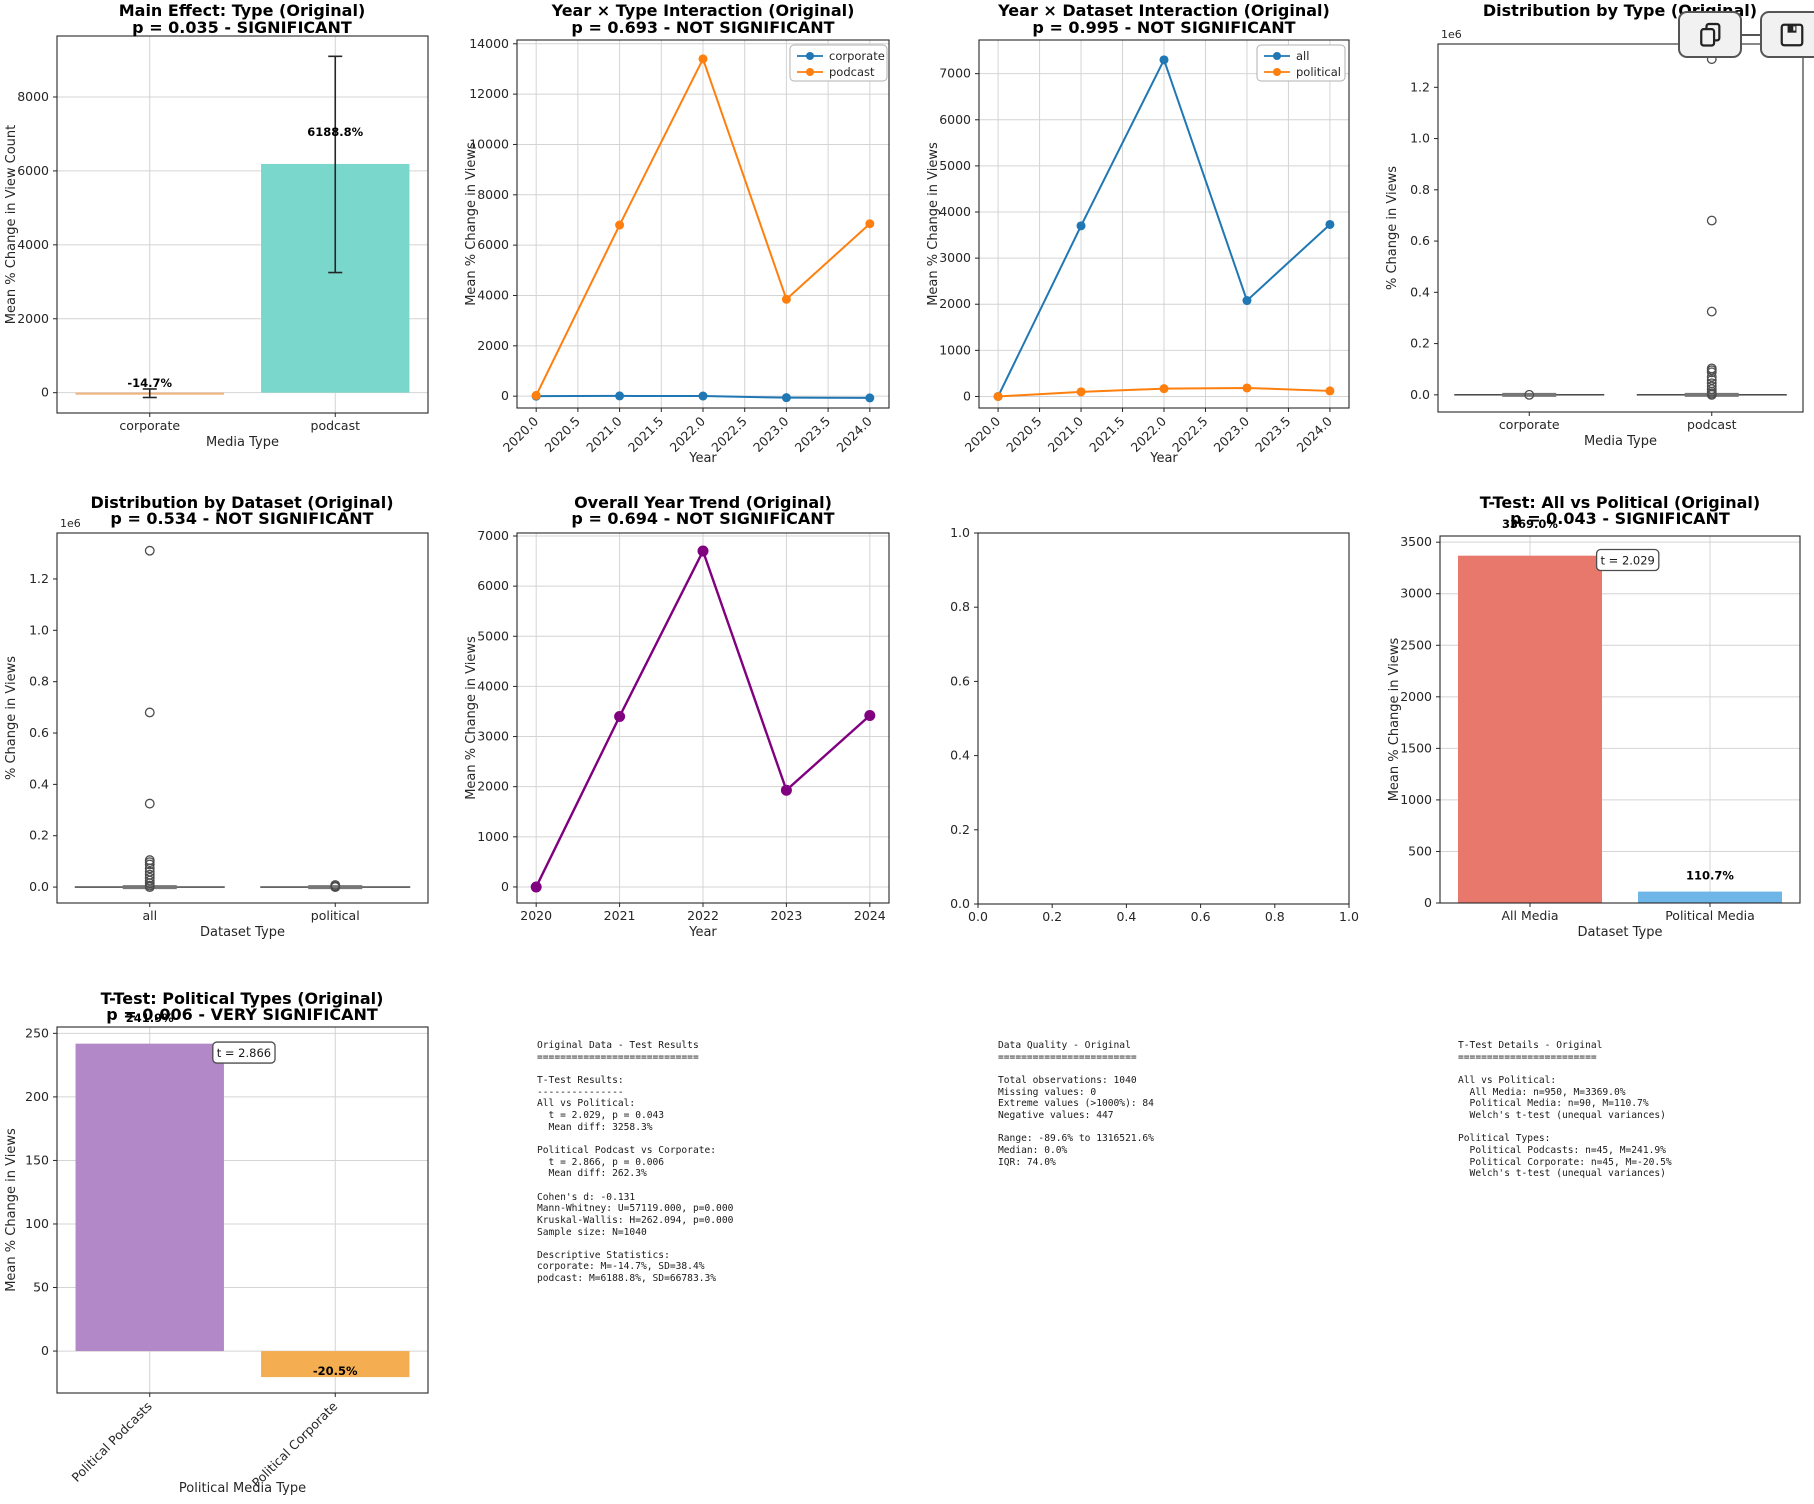 The height and width of the screenshot is (1504, 1814). I want to click on chart-title: Year × Dataset Interaction (Original), so click(1163, 10).